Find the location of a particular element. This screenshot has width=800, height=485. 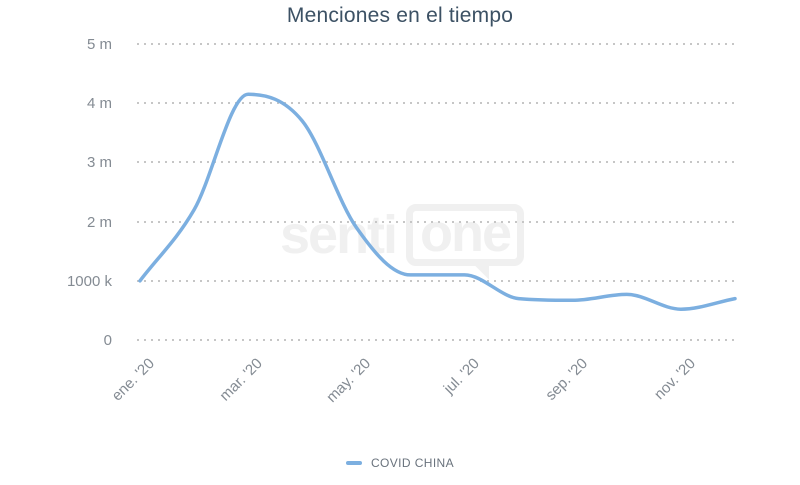

legend-item-covid-china: COVID CHINA is located at coordinates (400, 463).